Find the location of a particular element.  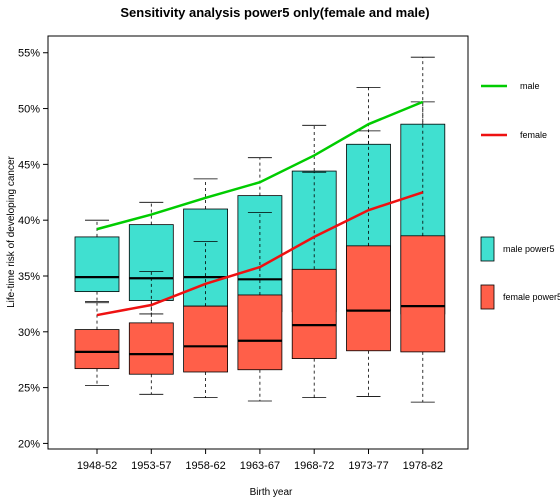

legend-label-female: female is located at coordinates (533, 135).